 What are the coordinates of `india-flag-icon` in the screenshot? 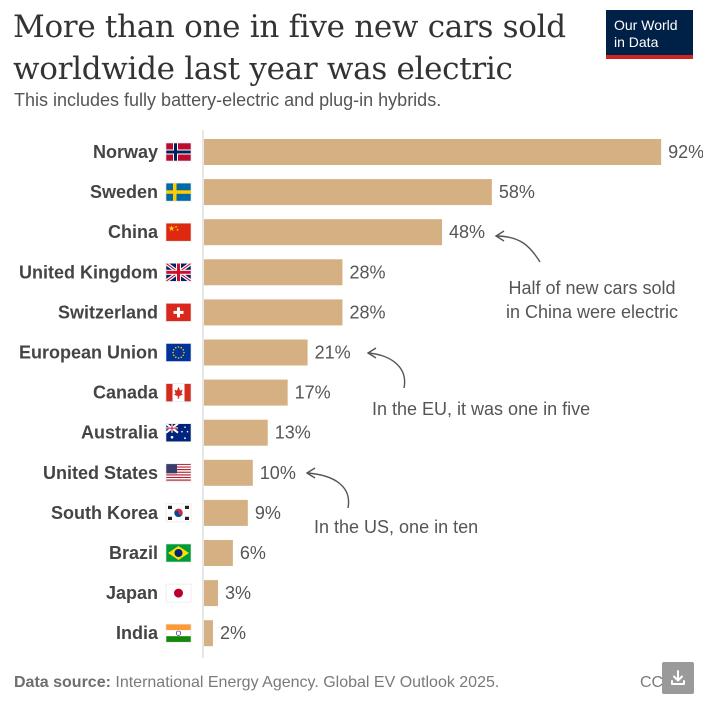 It's located at (178, 633).